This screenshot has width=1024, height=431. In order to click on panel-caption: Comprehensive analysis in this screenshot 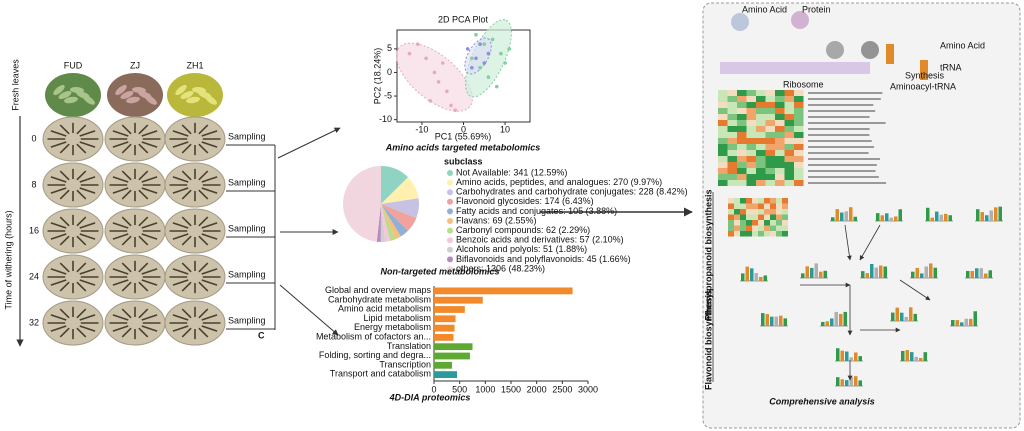, I will do `click(822, 401)`.